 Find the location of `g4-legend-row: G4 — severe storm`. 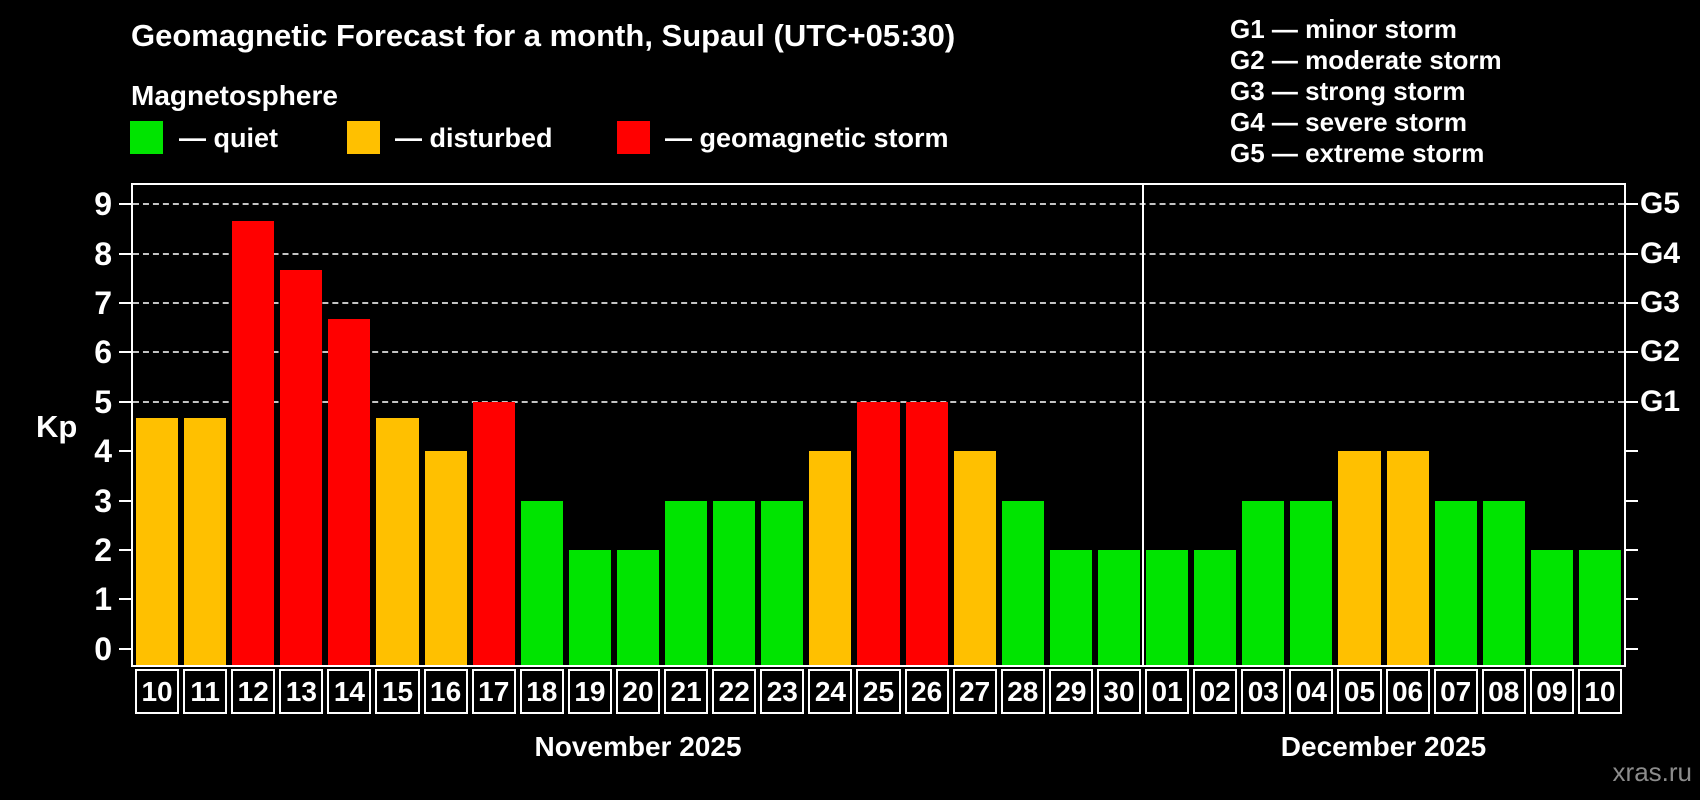

g4-legend-row: G4 — severe storm is located at coordinates (1349, 122).